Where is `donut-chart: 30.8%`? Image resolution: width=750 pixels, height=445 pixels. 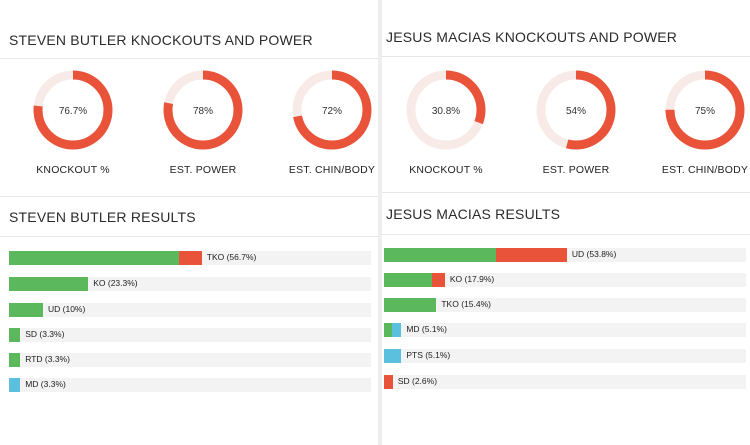
donut-chart: 30.8% is located at coordinates (446, 110).